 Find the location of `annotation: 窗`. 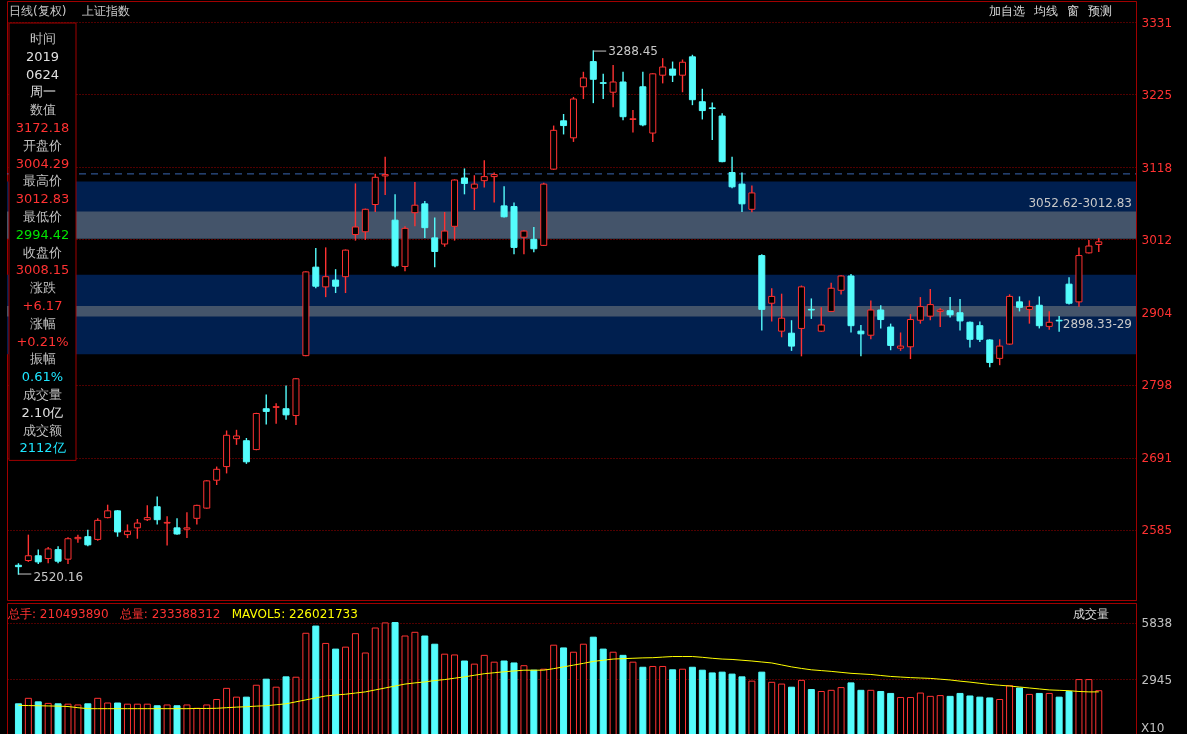

annotation: 窗 is located at coordinates (1073, 11).